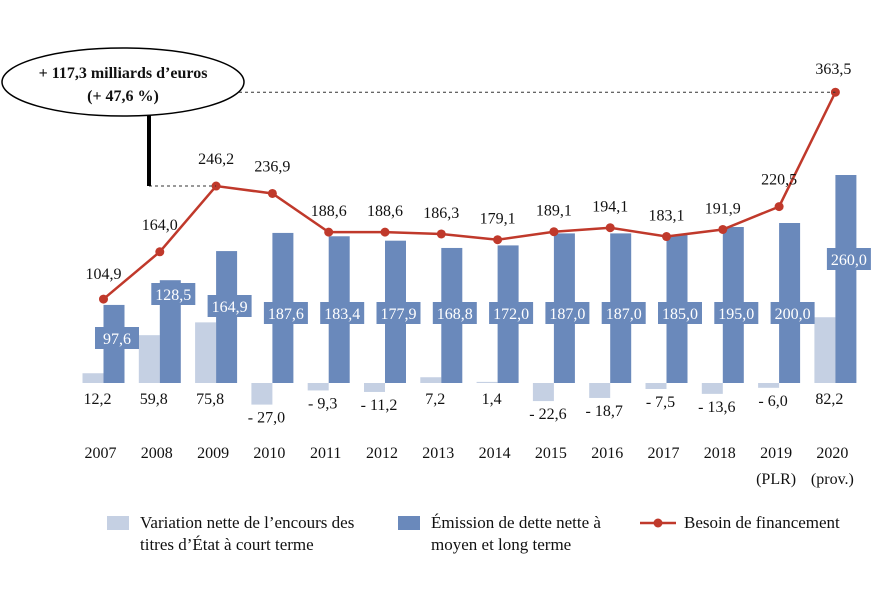  I want to click on x-tick-2015: 2015, so click(551, 453).